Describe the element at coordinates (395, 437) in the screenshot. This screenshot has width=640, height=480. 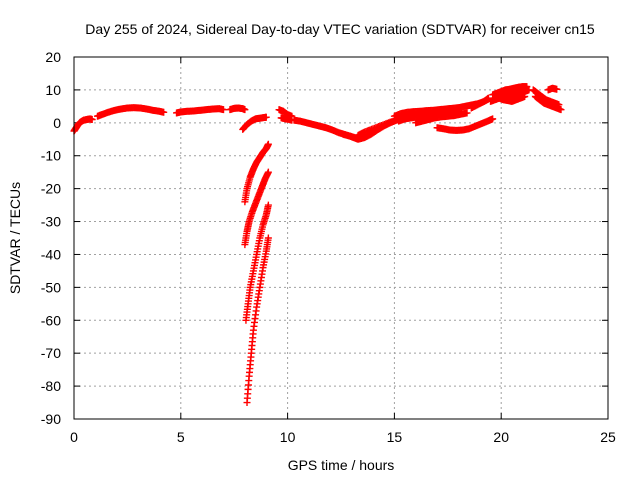
I see `x-tick-label: 15` at that location.